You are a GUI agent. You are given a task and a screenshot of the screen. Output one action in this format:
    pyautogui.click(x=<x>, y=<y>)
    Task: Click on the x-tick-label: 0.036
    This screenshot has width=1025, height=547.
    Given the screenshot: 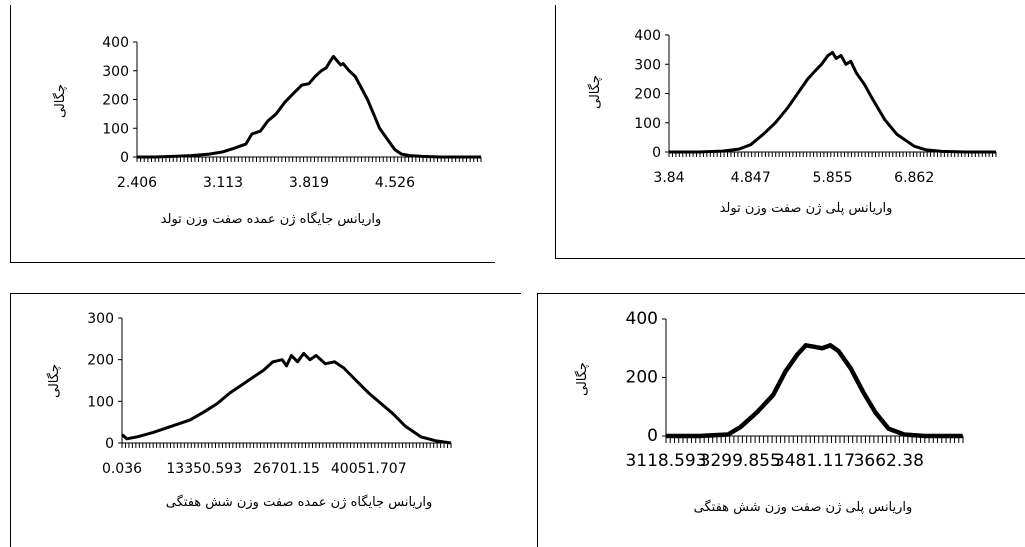 What is the action you would take?
    pyautogui.click(x=122, y=469)
    